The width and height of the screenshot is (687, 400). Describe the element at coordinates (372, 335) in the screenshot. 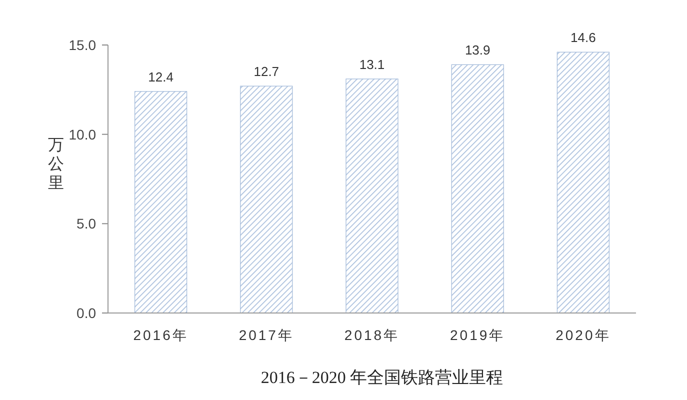

I see `x-tick-label: 2018年` at that location.